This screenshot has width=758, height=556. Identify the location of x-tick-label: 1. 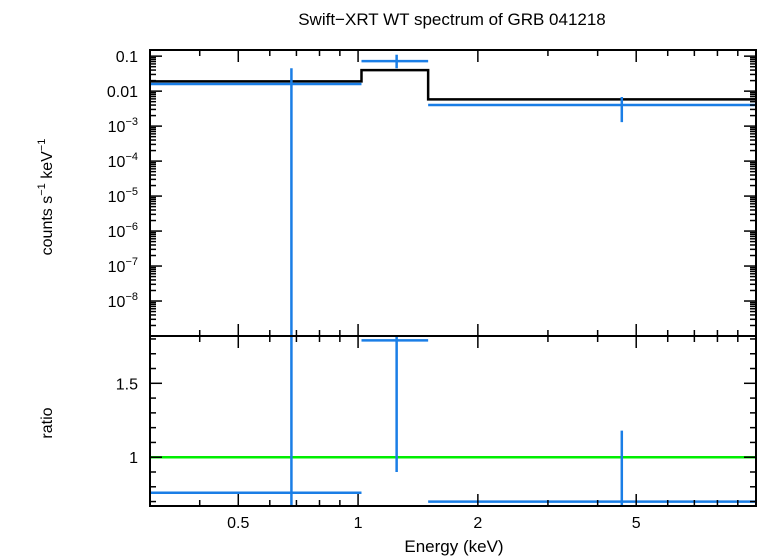
(358, 523).